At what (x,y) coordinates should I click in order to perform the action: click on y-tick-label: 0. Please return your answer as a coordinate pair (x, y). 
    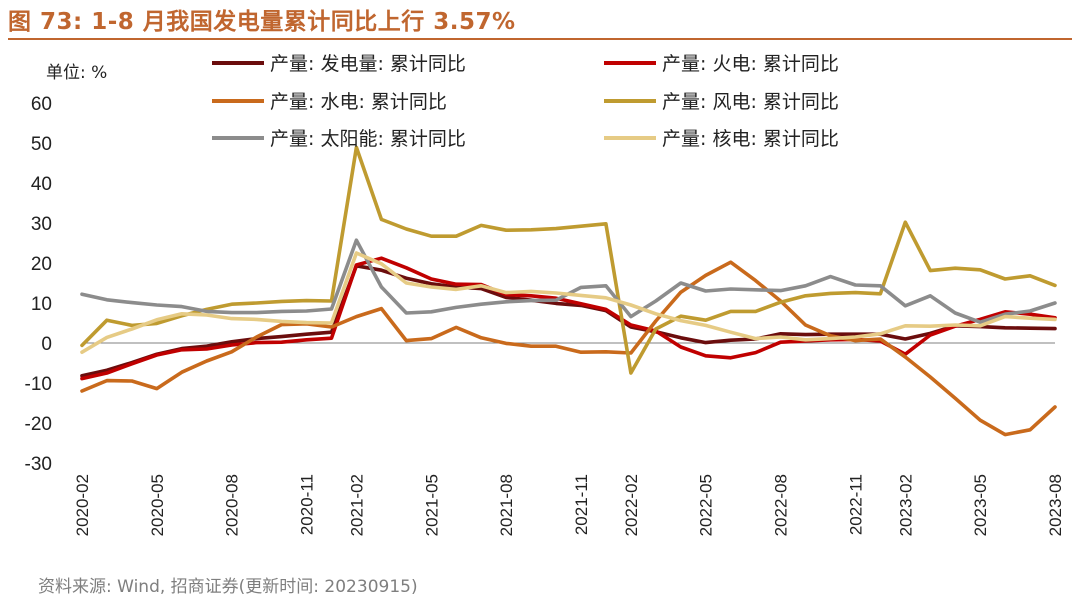
    Looking at the image, I should click on (46, 344).